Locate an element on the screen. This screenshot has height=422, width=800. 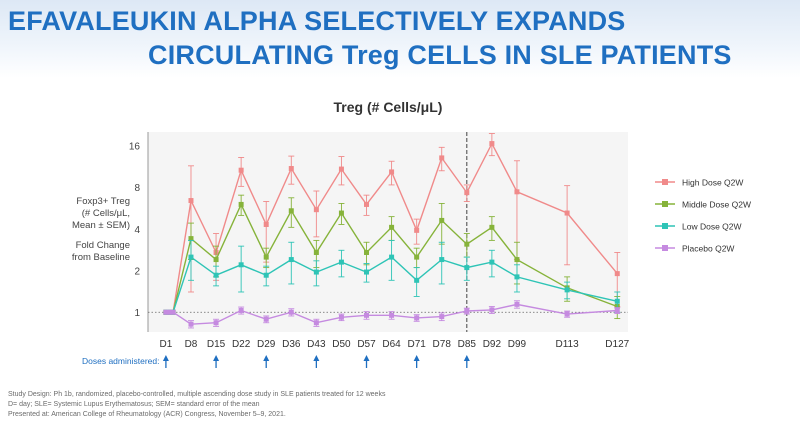
x-tick-label: D43 is located at coordinates (316, 344).